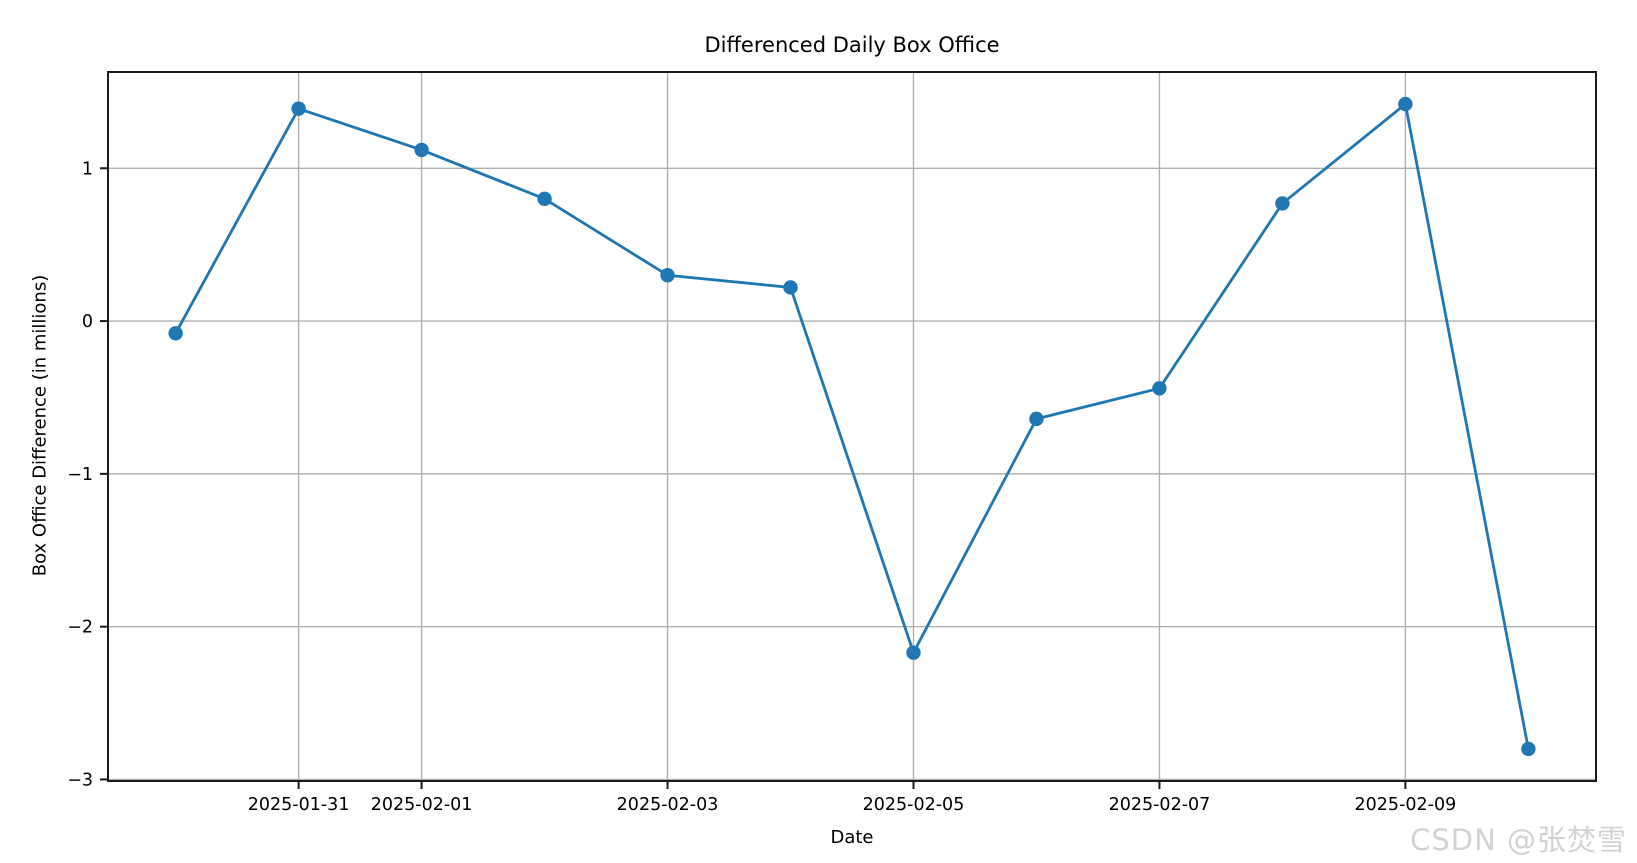  I want to click on y-tick-label: 0, so click(87, 322).